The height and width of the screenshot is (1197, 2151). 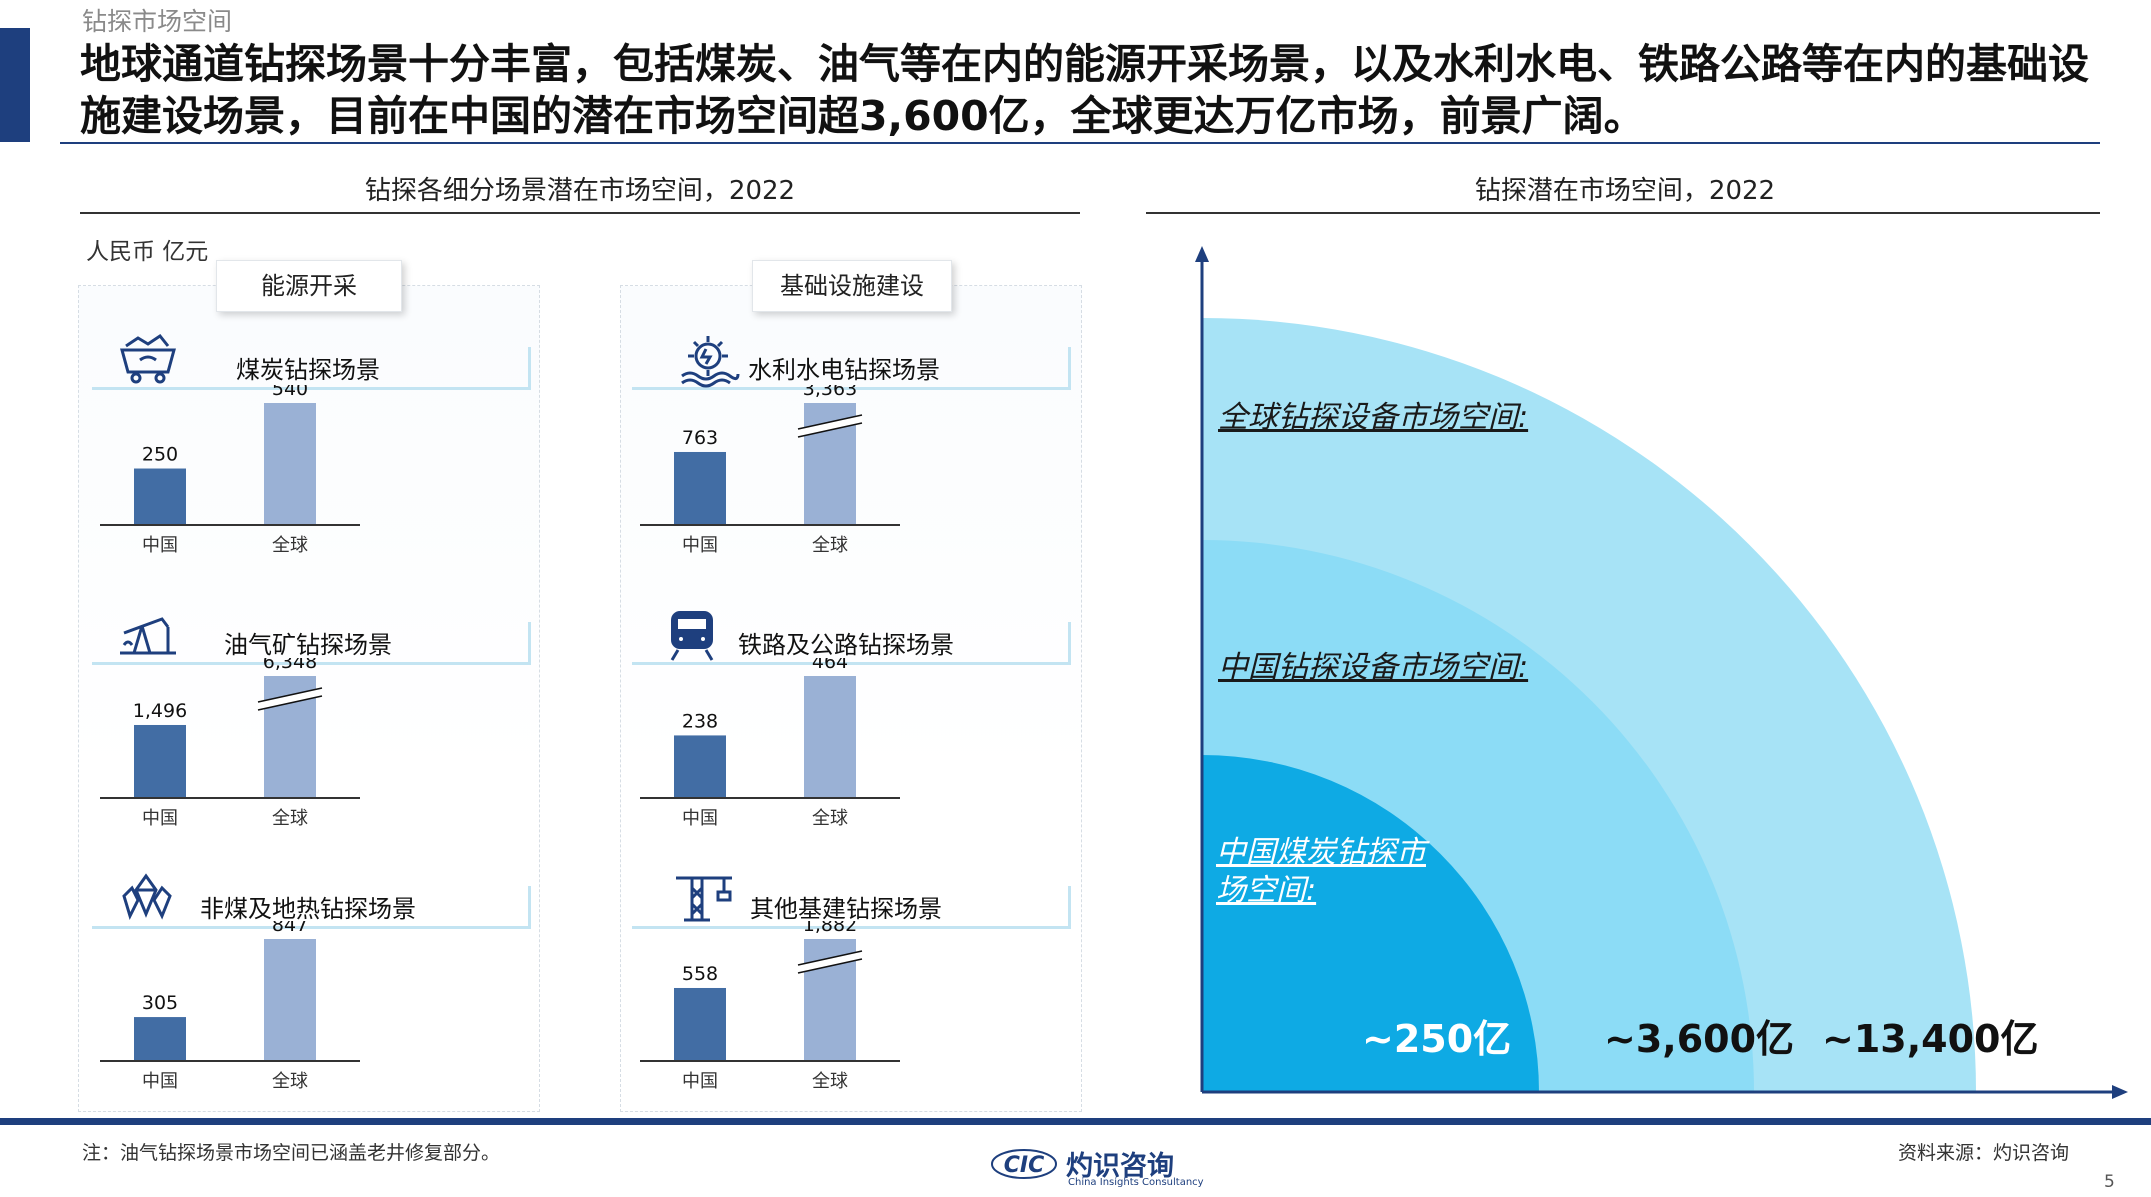 What do you see at coordinates (15, 85) in the screenshot?
I see `title-accent-bar` at bounding box center [15, 85].